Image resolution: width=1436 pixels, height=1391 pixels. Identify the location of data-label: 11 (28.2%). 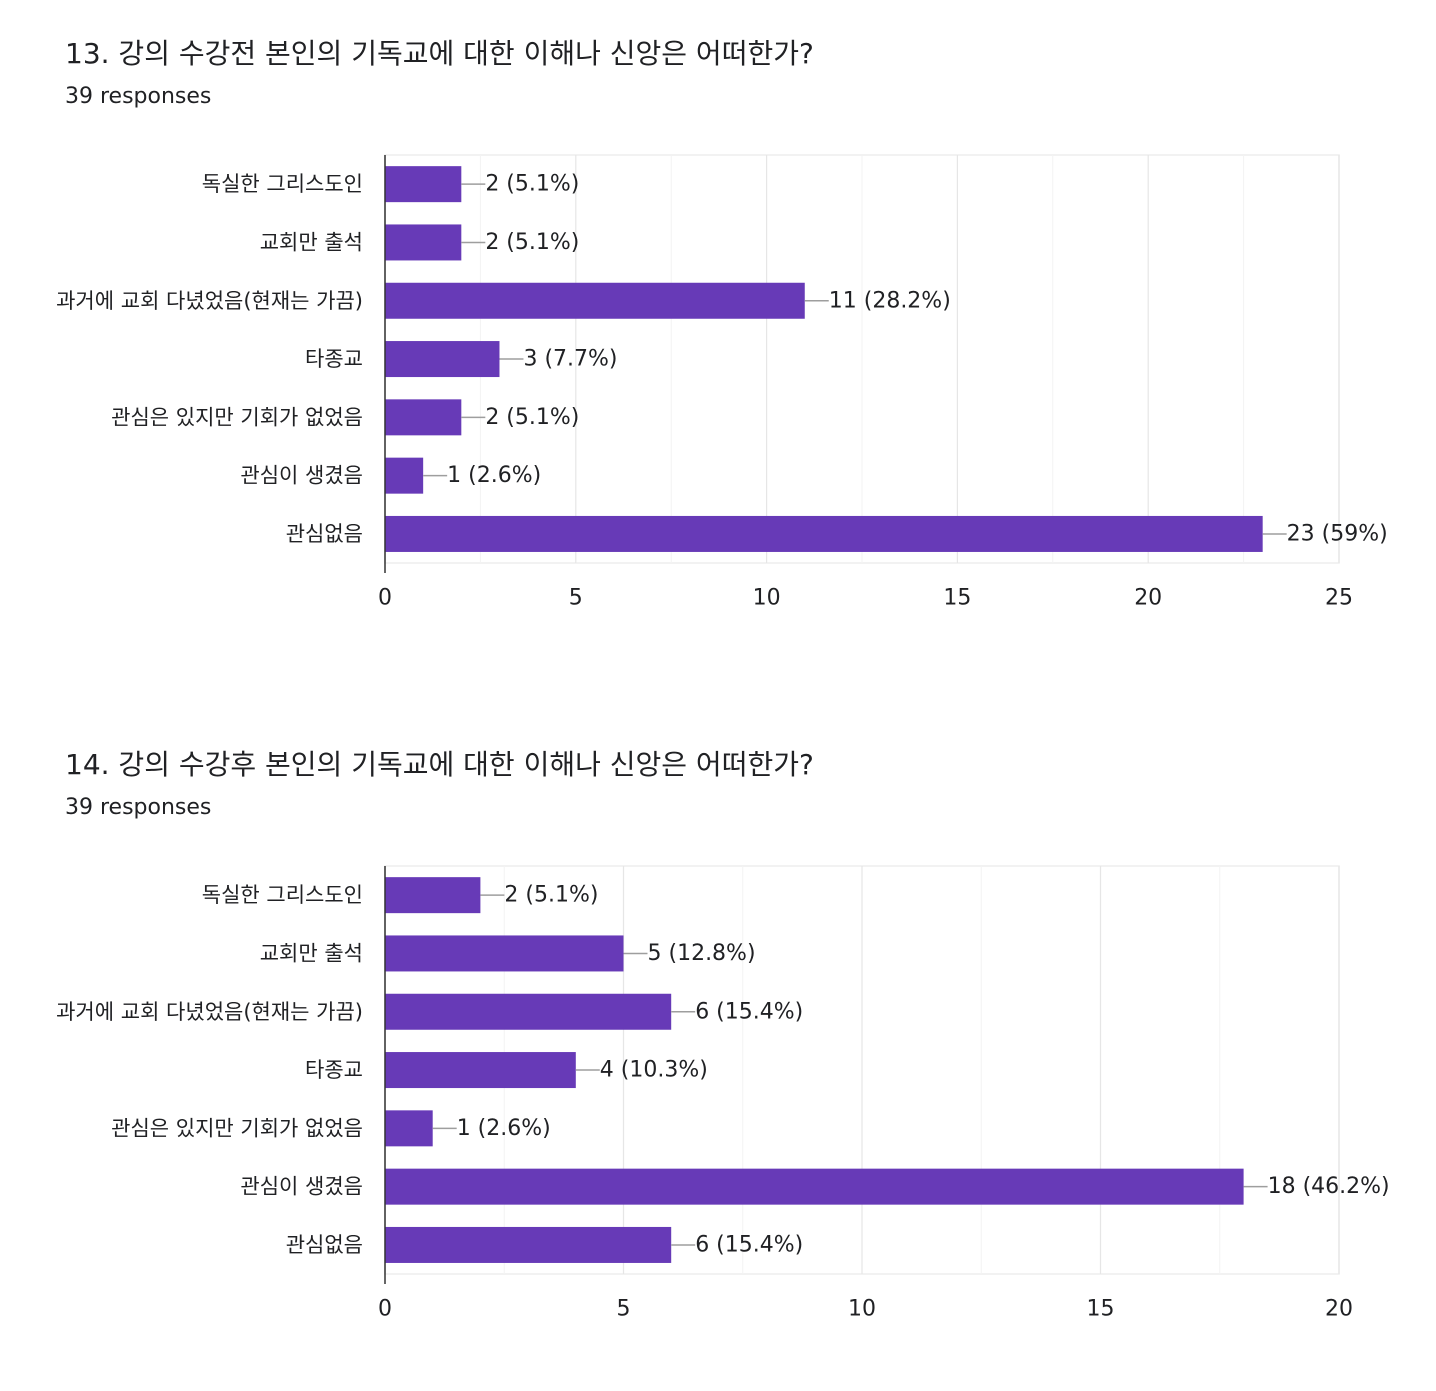
(890, 300).